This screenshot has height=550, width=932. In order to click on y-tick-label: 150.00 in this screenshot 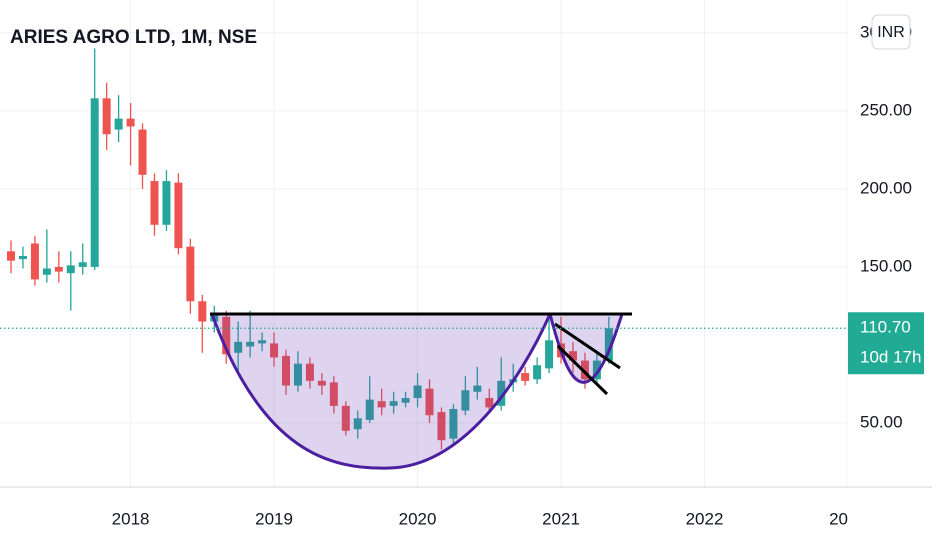, I will do `click(886, 265)`.